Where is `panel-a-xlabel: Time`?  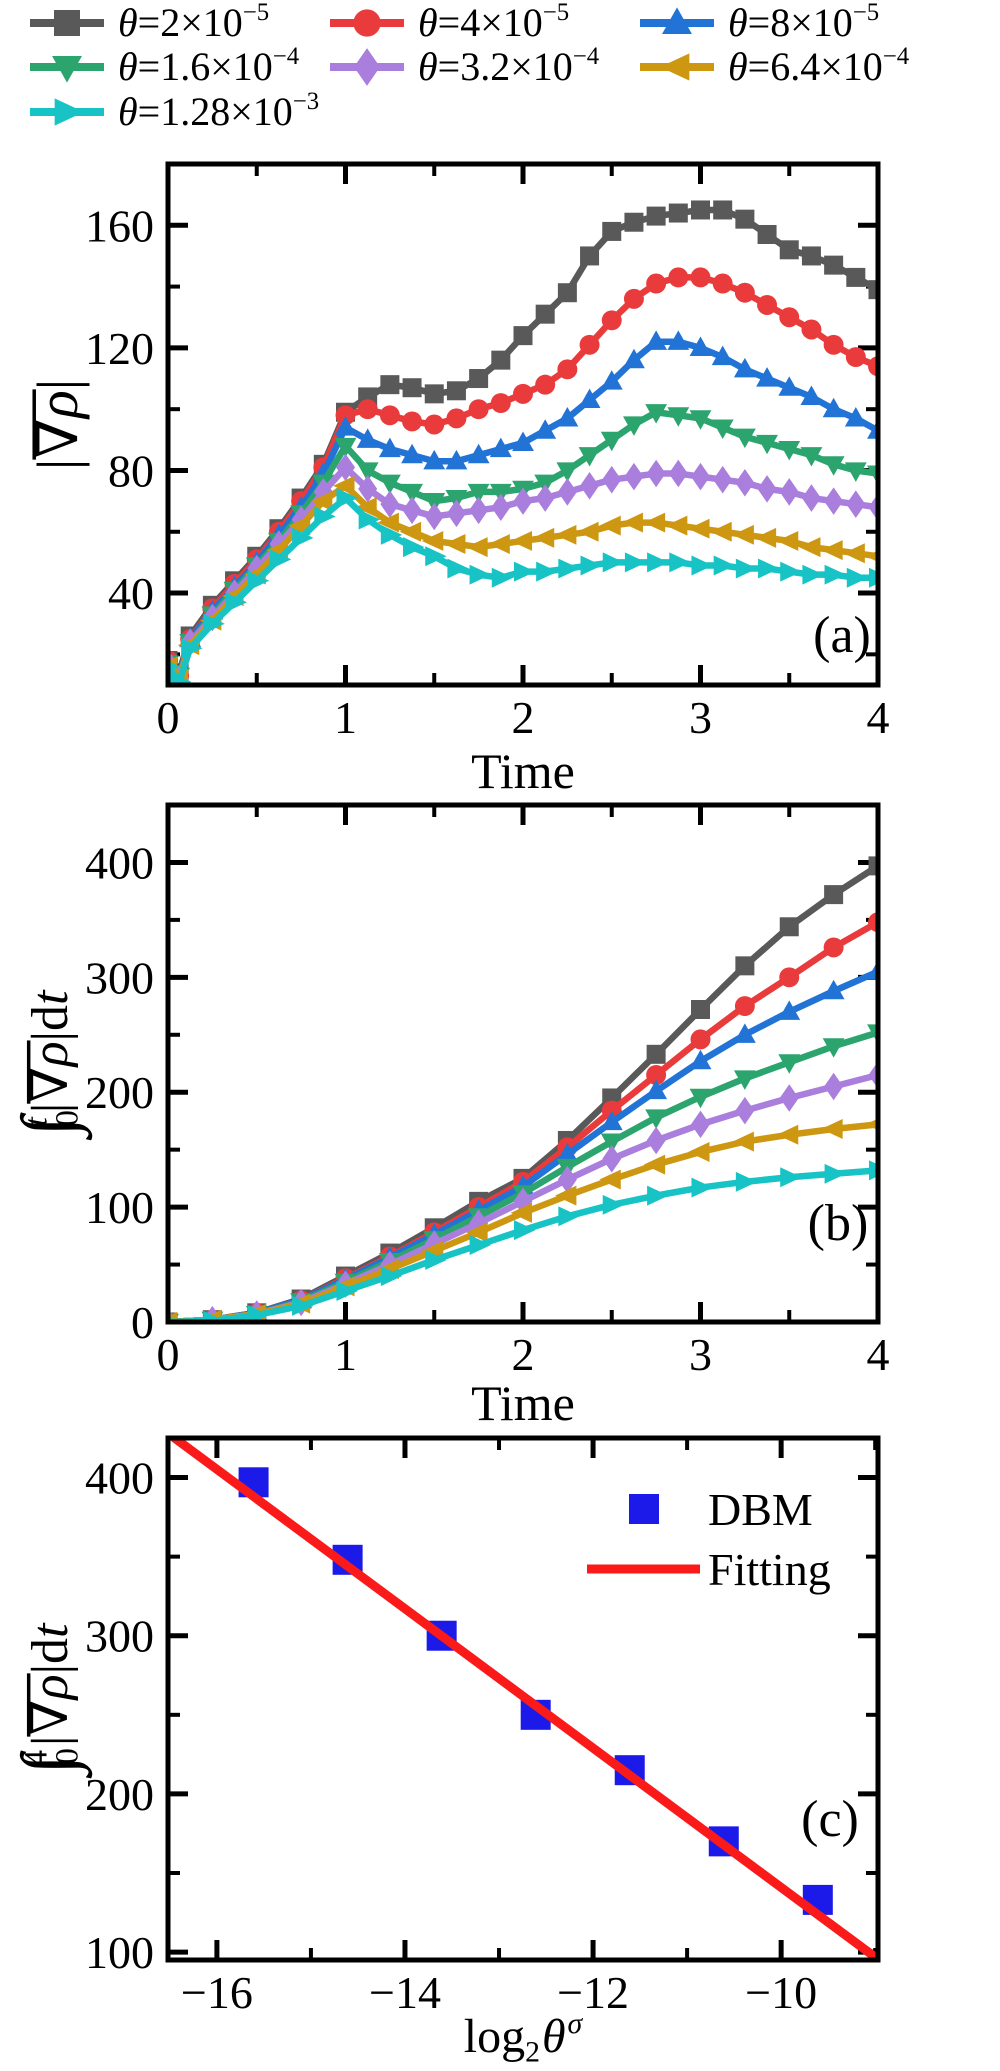
panel-a-xlabel: Time is located at coordinates (523, 771).